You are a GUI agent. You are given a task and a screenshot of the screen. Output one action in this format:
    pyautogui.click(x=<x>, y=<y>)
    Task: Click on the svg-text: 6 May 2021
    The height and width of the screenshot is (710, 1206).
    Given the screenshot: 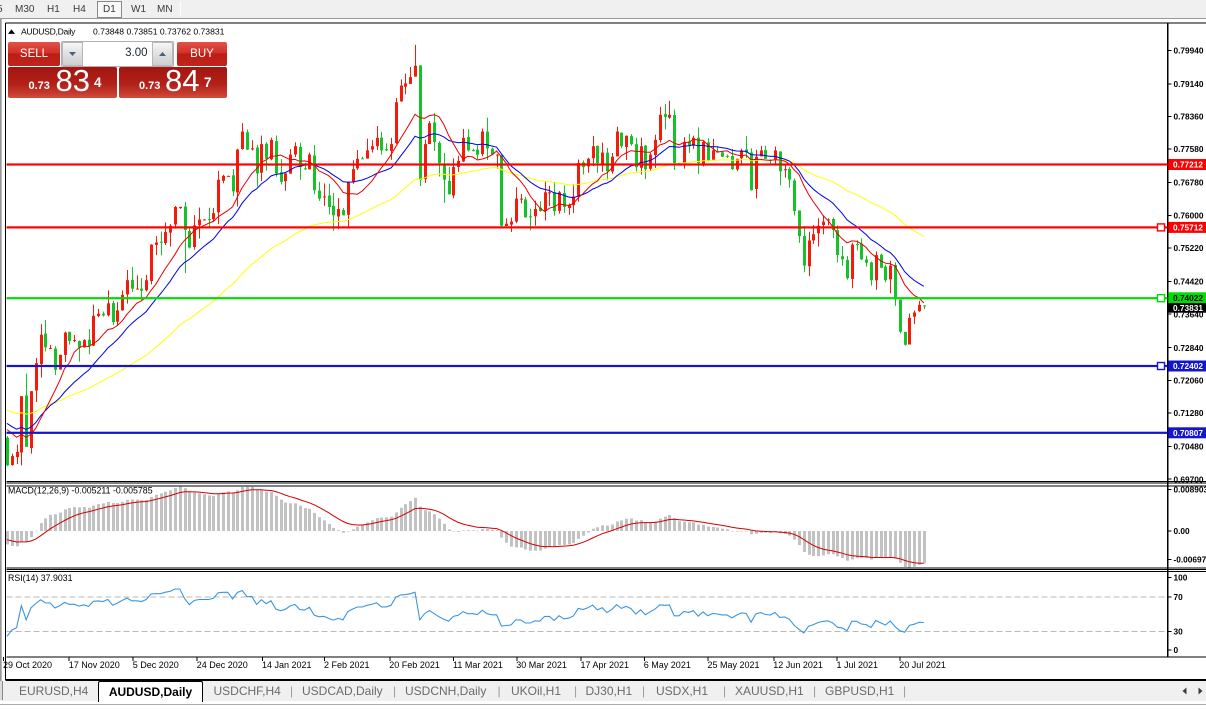 What is the action you would take?
    pyautogui.click(x=667, y=665)
    